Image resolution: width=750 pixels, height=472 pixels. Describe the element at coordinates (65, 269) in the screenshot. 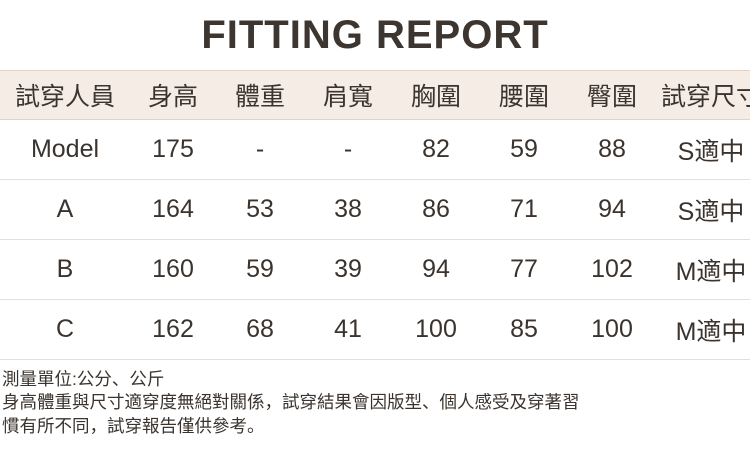

I see `cell-person: B` at that location.